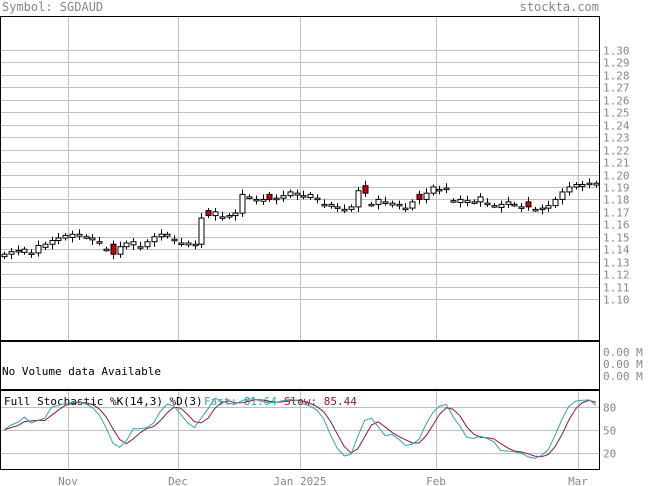  I want to click on stochastic-slow-label: Slow: 85.44, so click(320, 401).